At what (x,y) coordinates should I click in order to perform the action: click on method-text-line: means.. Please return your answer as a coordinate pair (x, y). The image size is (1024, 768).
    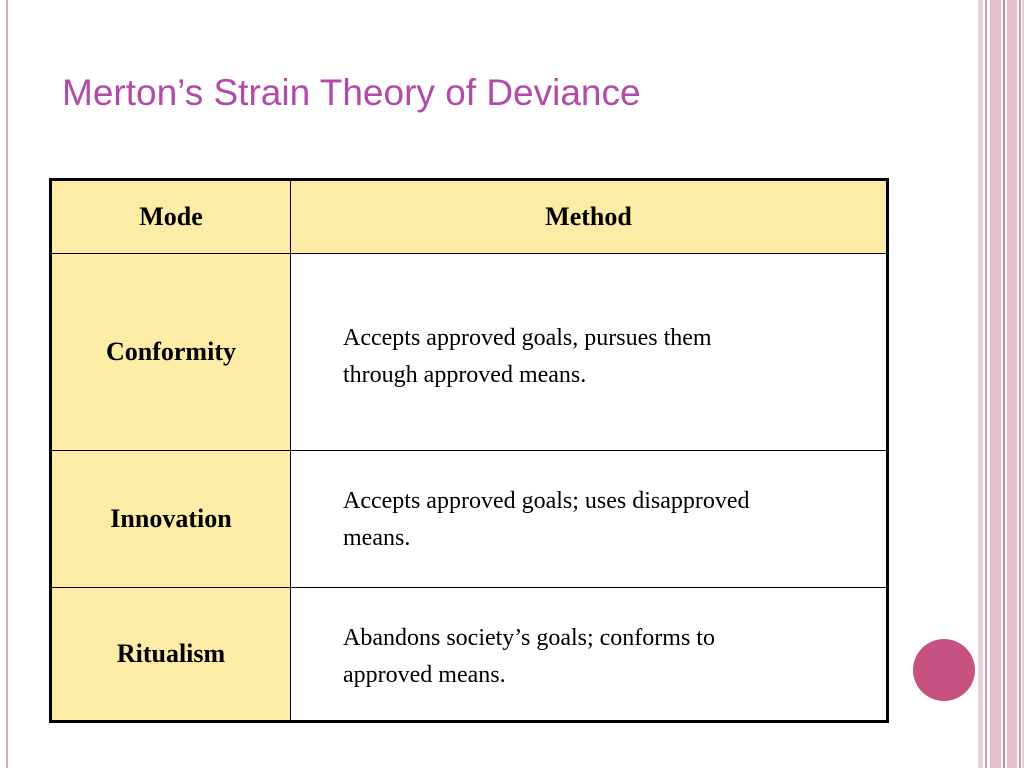
    Looking at the image, I should click on (377, 538).